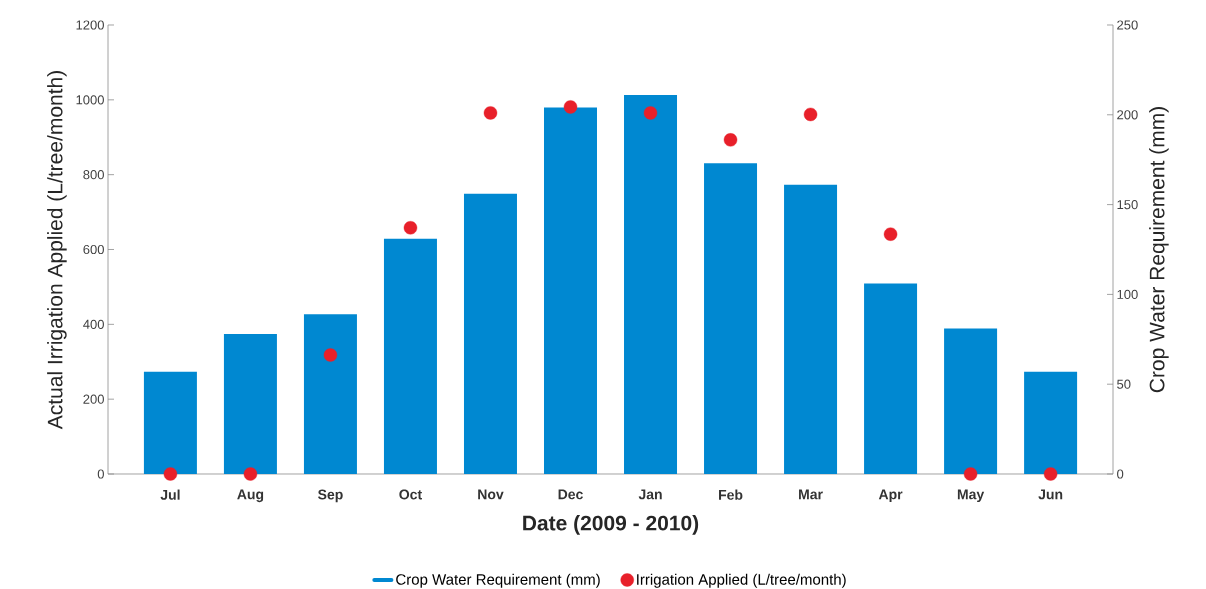 The image size is (1206, 589). What do you see at coordinates (1124, 384) in the screenshot?
I see `y2-tick-label: 50` at bounding box center [1124, 384].